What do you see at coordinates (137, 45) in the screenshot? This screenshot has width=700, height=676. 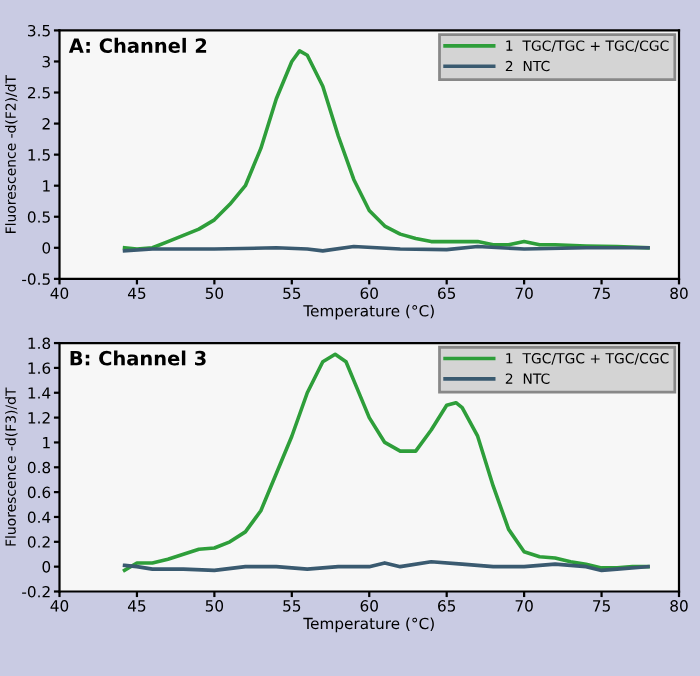 I see `chart-title: A: Channel 2` at bounding box center [137, 45].